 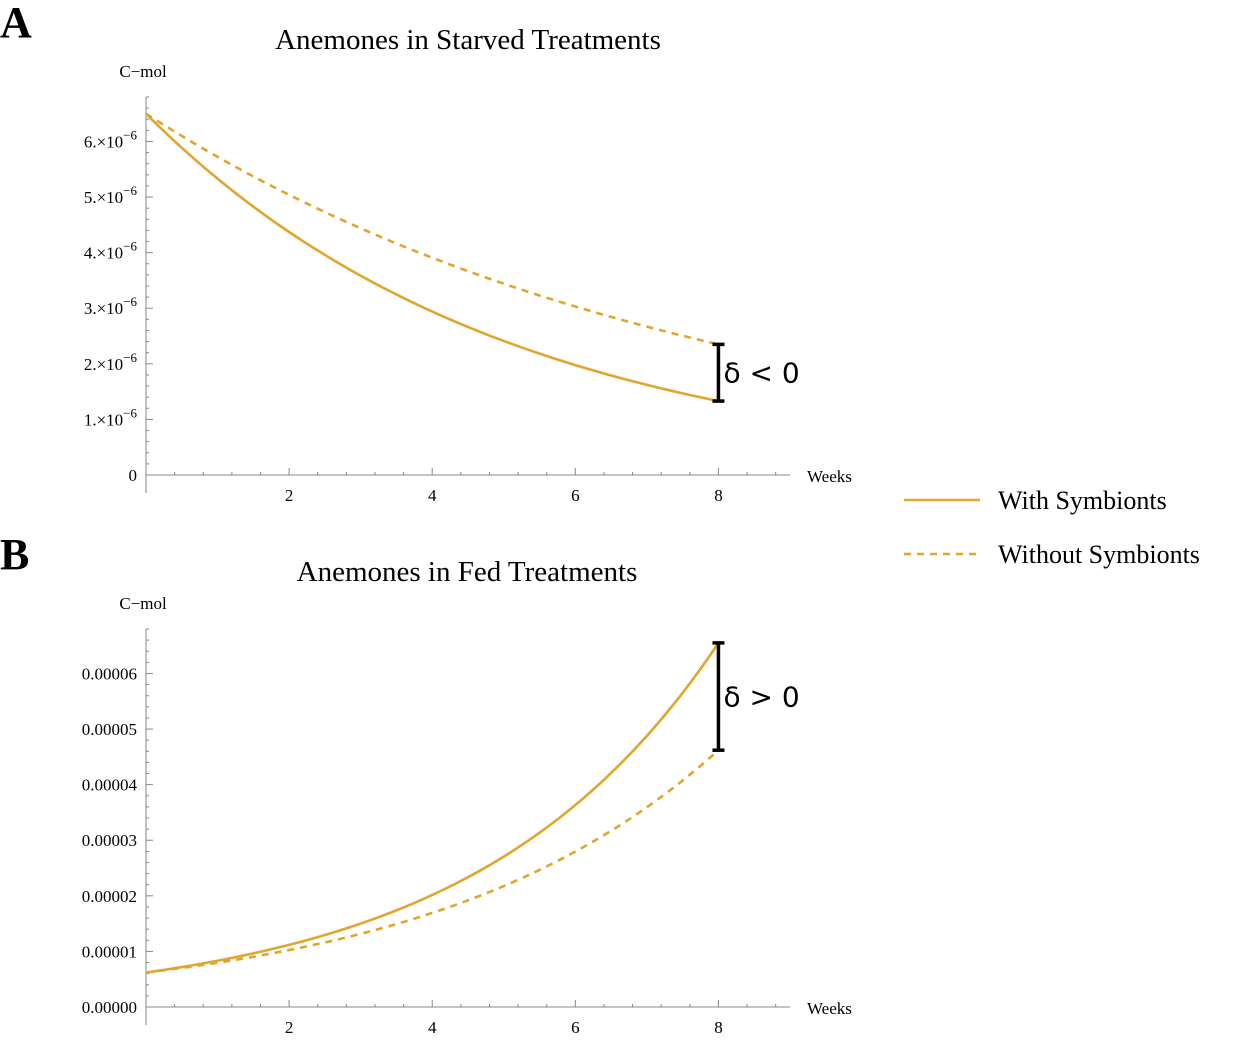 I want to click on delta-annotation: δ < 0, so click(x=756, y=372).